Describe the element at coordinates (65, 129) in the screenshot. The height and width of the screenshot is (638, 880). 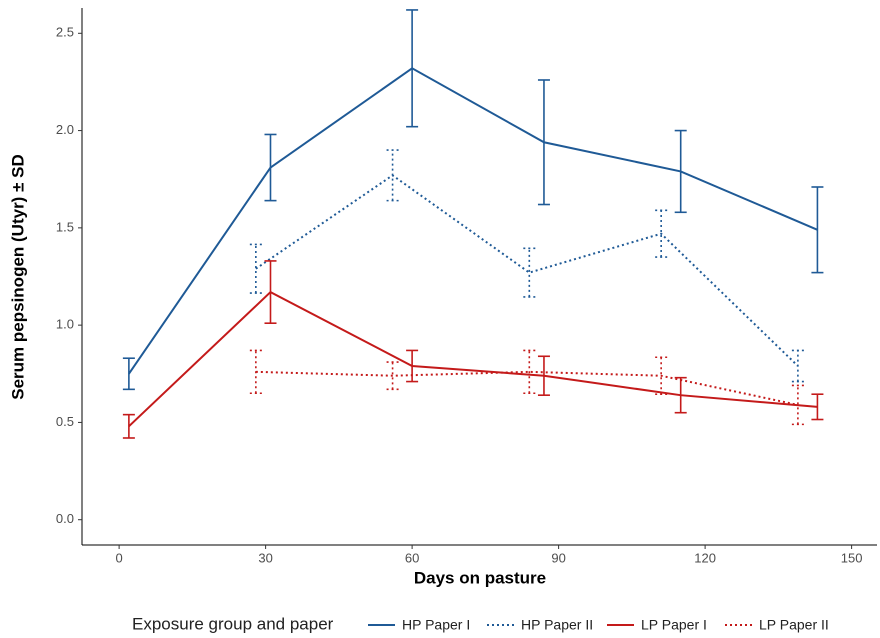
I see `y-tick-label: 2.0` at that location.